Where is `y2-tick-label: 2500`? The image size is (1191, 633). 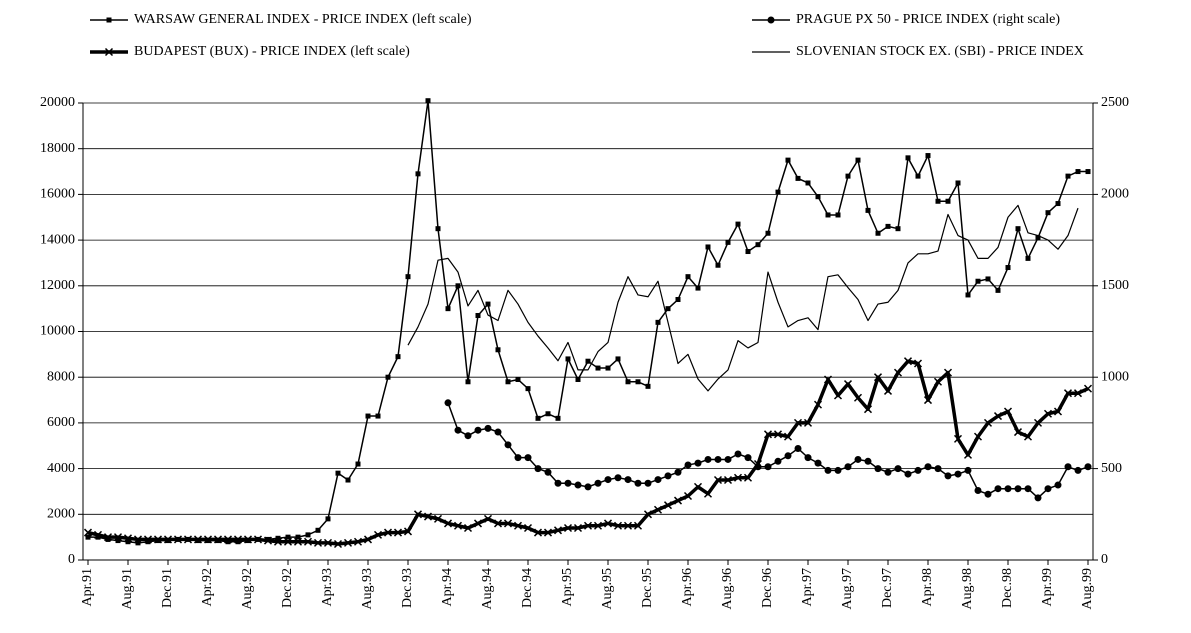
y2-tick-label: 2500 is located at coordinates (1115, 102).